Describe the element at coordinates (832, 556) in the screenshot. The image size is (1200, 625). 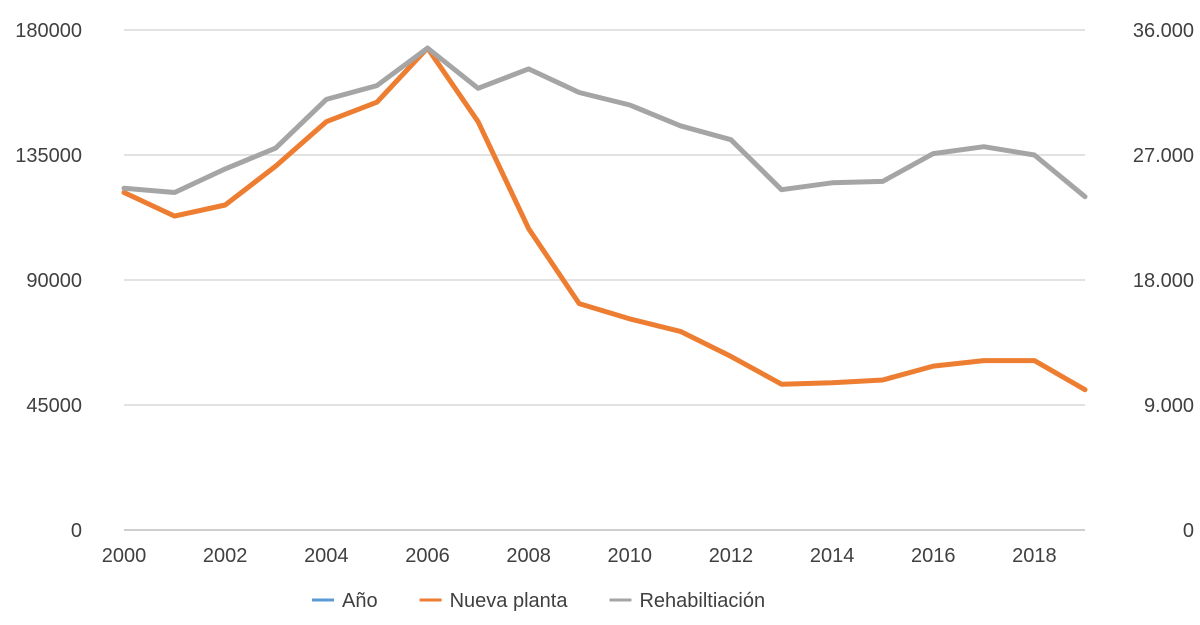
I see `x-tick-label: 2014` at that location.